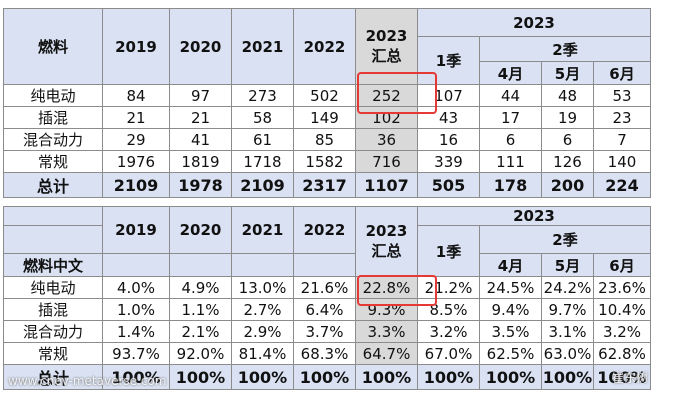 The height and width of the screenshot is (410, 692). Describe the element at coordinates (324, 95) in the screenshot. I see `table-cell: 502` at that location.